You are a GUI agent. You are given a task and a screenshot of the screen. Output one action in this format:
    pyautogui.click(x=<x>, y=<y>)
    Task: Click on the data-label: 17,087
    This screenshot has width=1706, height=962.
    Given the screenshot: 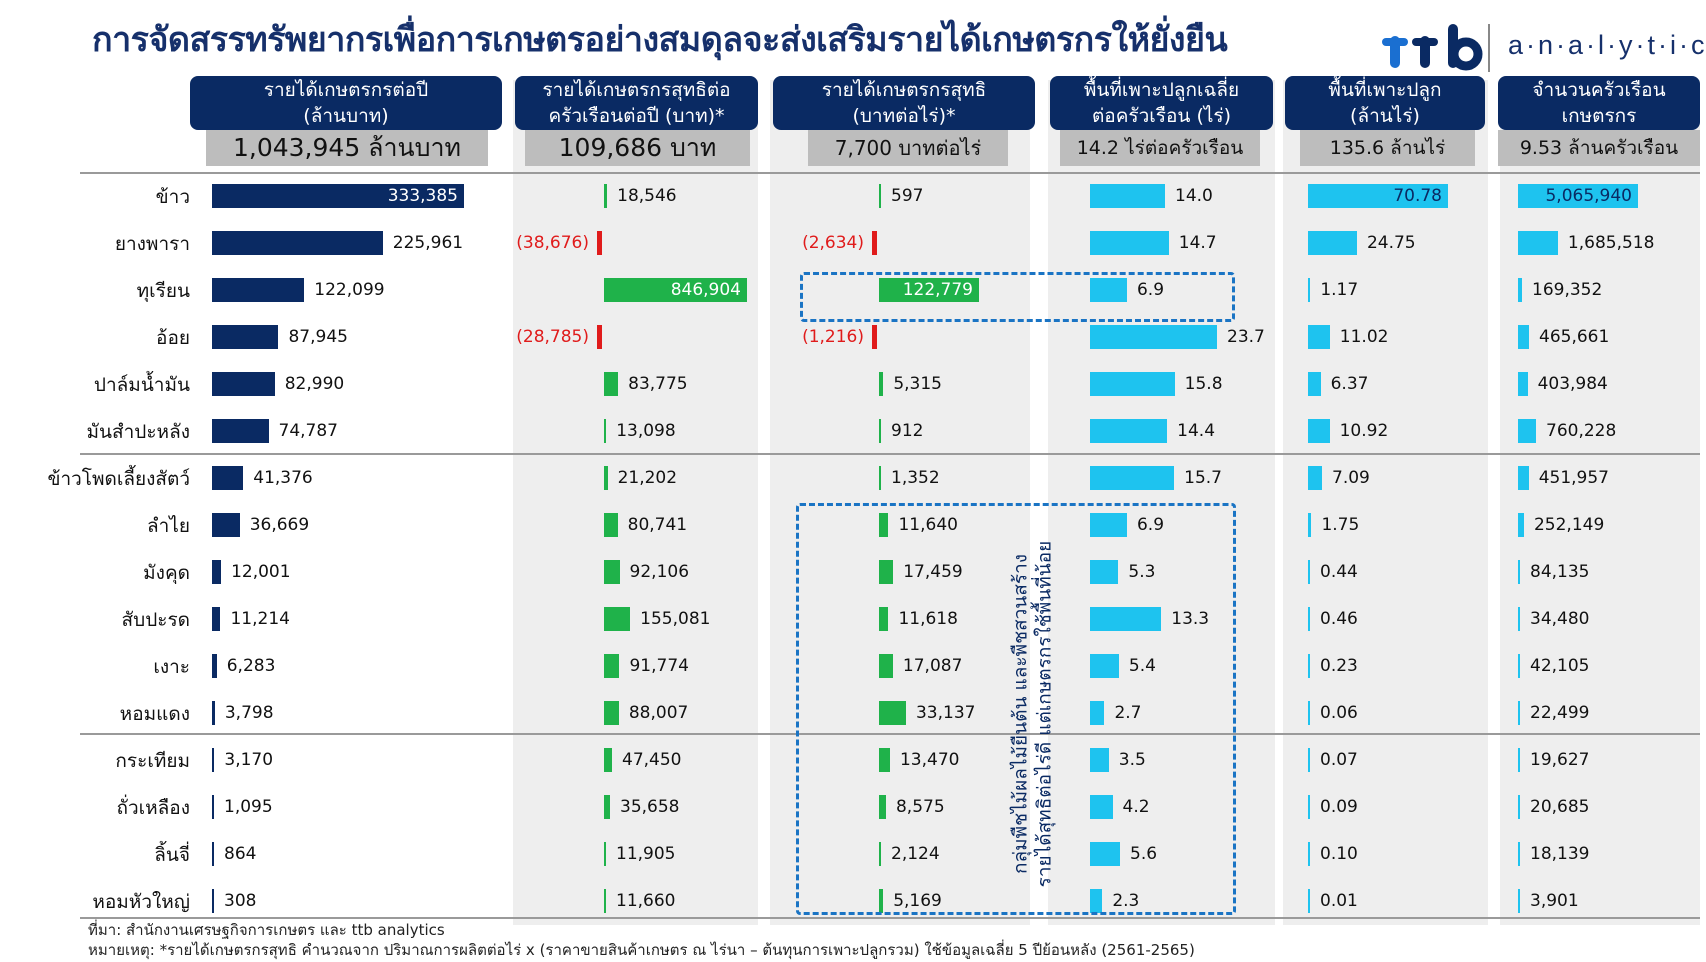 What is the action you would take?
    pyautogui.click(x=932, y=666)
    